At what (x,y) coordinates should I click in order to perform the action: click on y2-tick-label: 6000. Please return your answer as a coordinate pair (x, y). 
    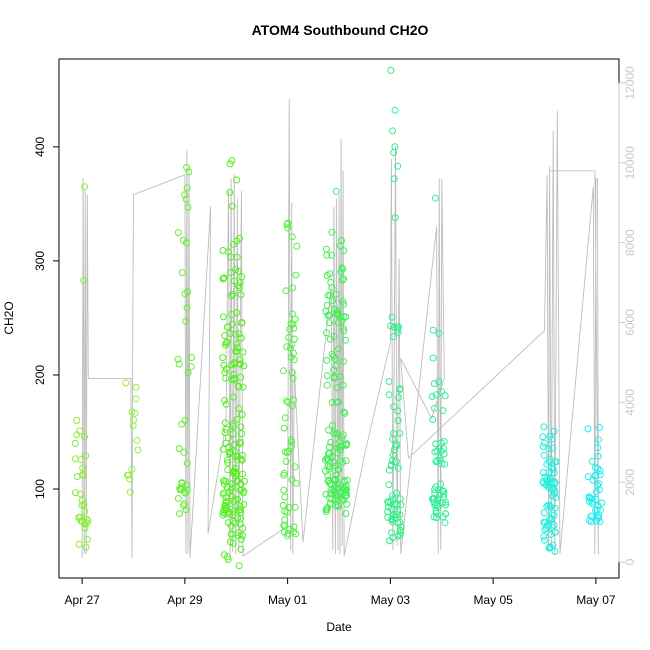
    Looking at the image, I should click on (630, 322).